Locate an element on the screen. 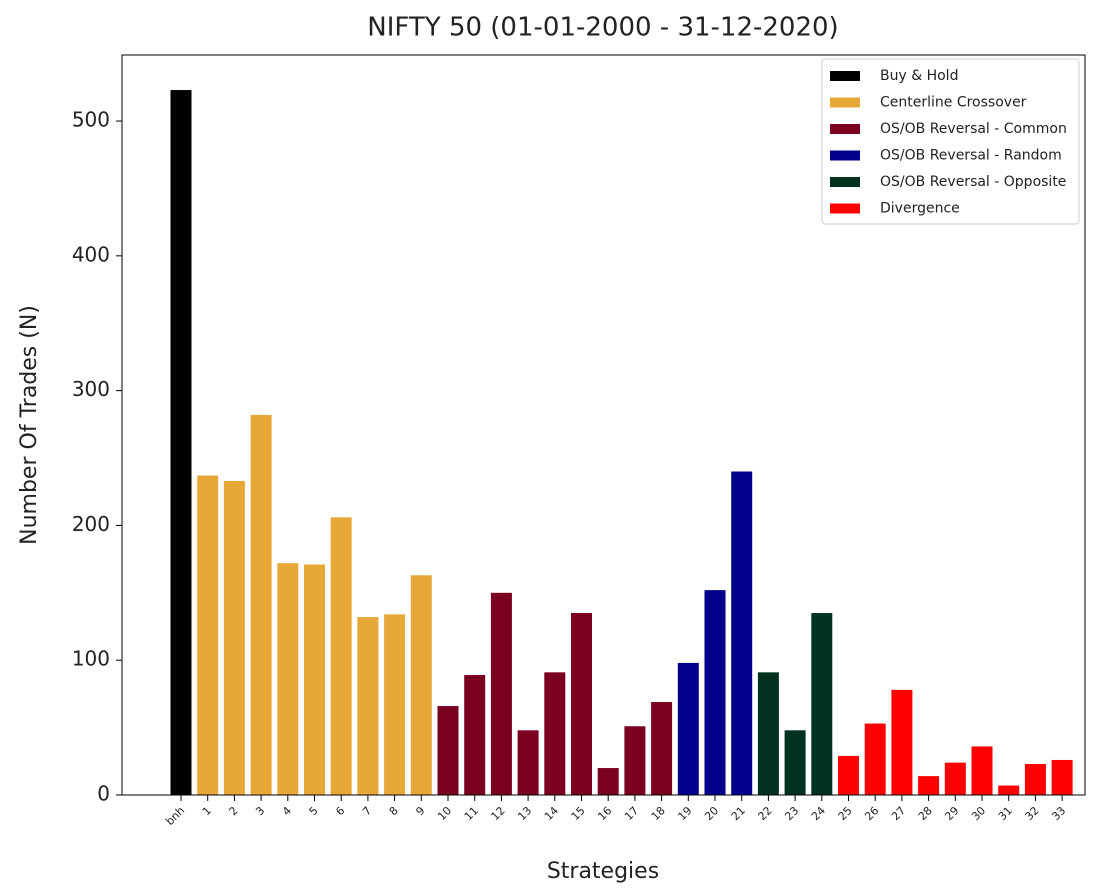  x-tick-label: 30 is located at coordinates (978, 813).